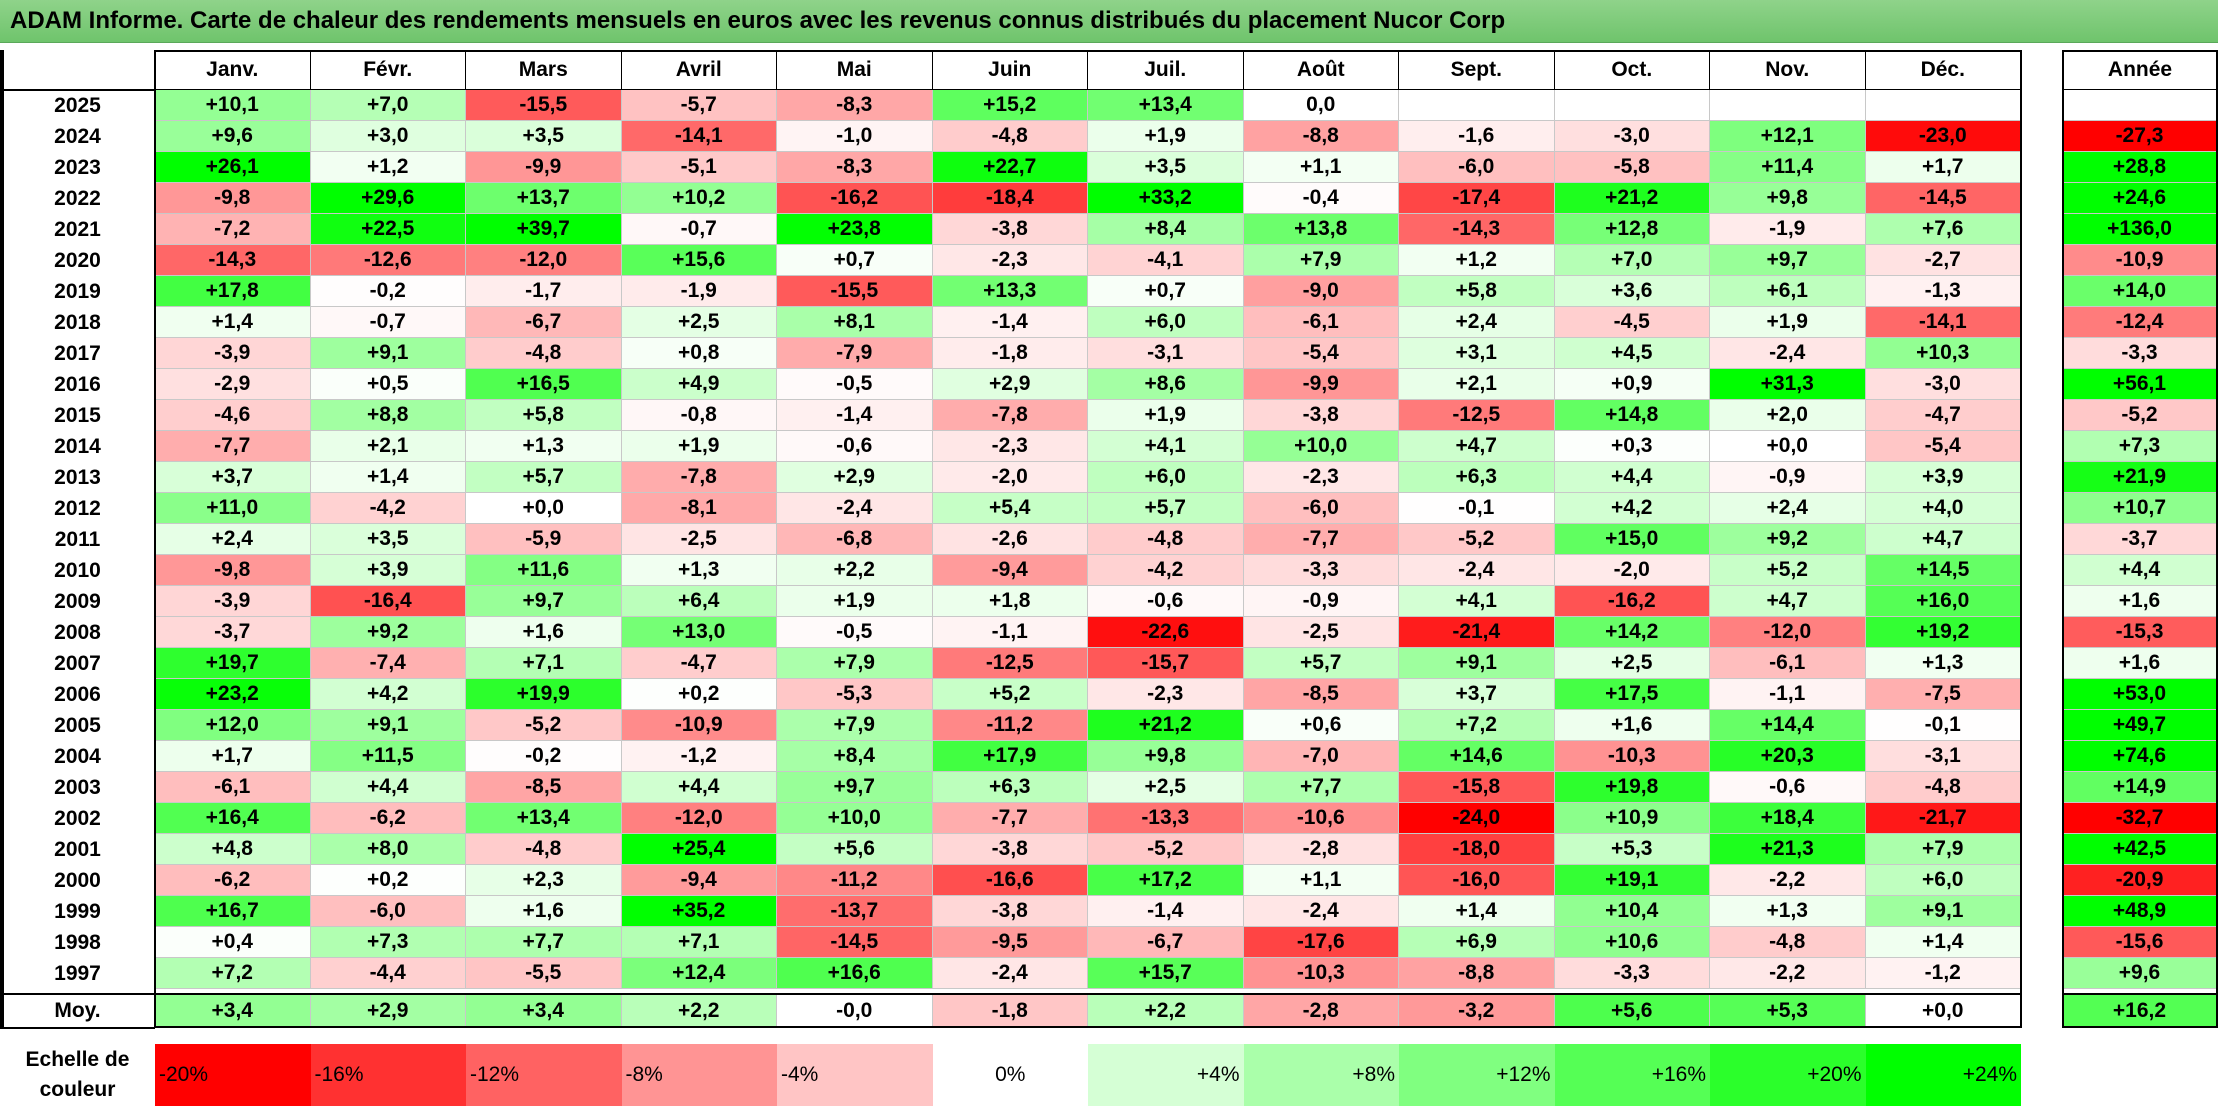  Describe the element at coordinates (1321, 353) in the screenshot. I see `heatmap-cell: -5,4` at that location.